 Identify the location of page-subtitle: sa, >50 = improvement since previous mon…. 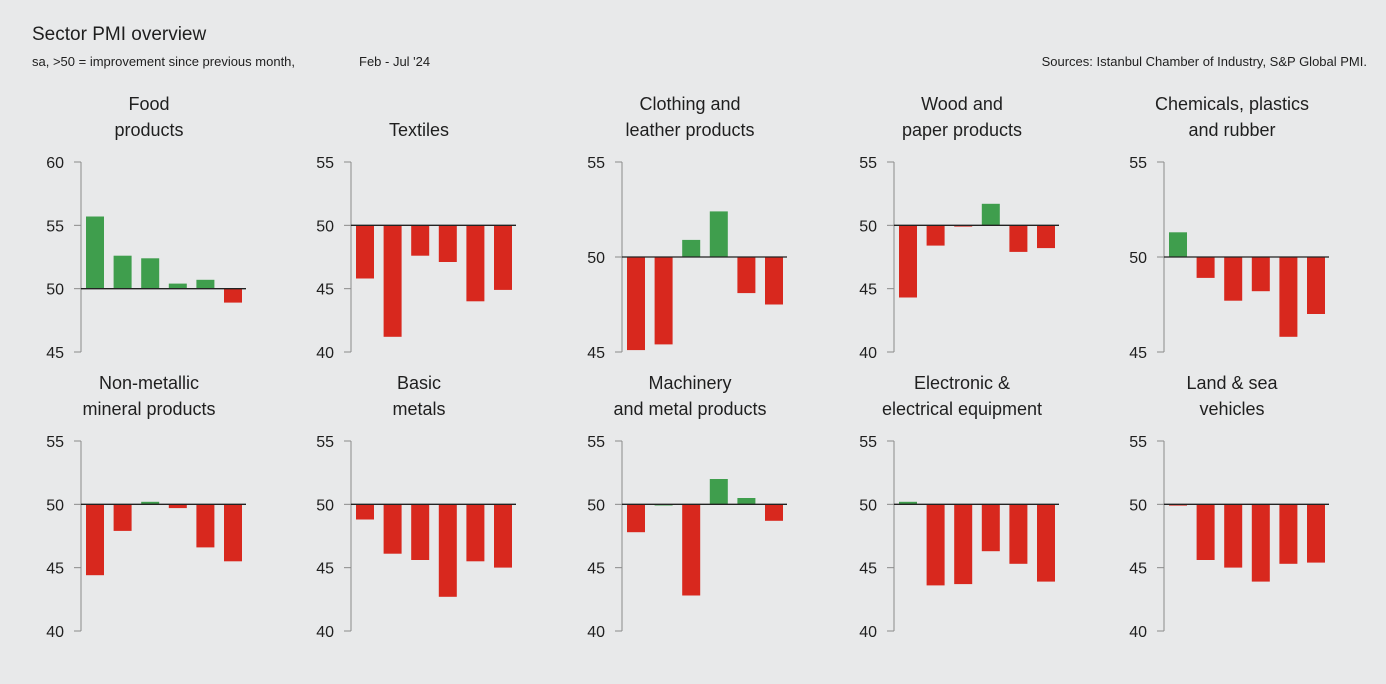
(164, 61).